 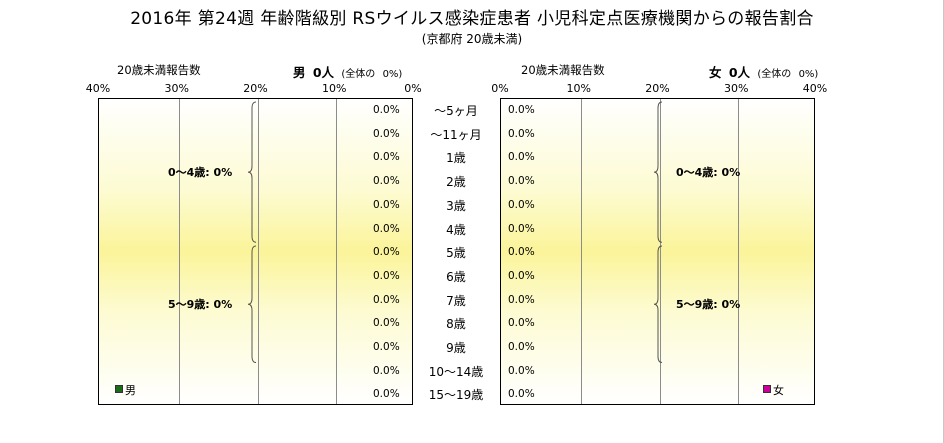 I want to click on left-axis-label: 20歳未満報告数, so click(x=159, y=70).